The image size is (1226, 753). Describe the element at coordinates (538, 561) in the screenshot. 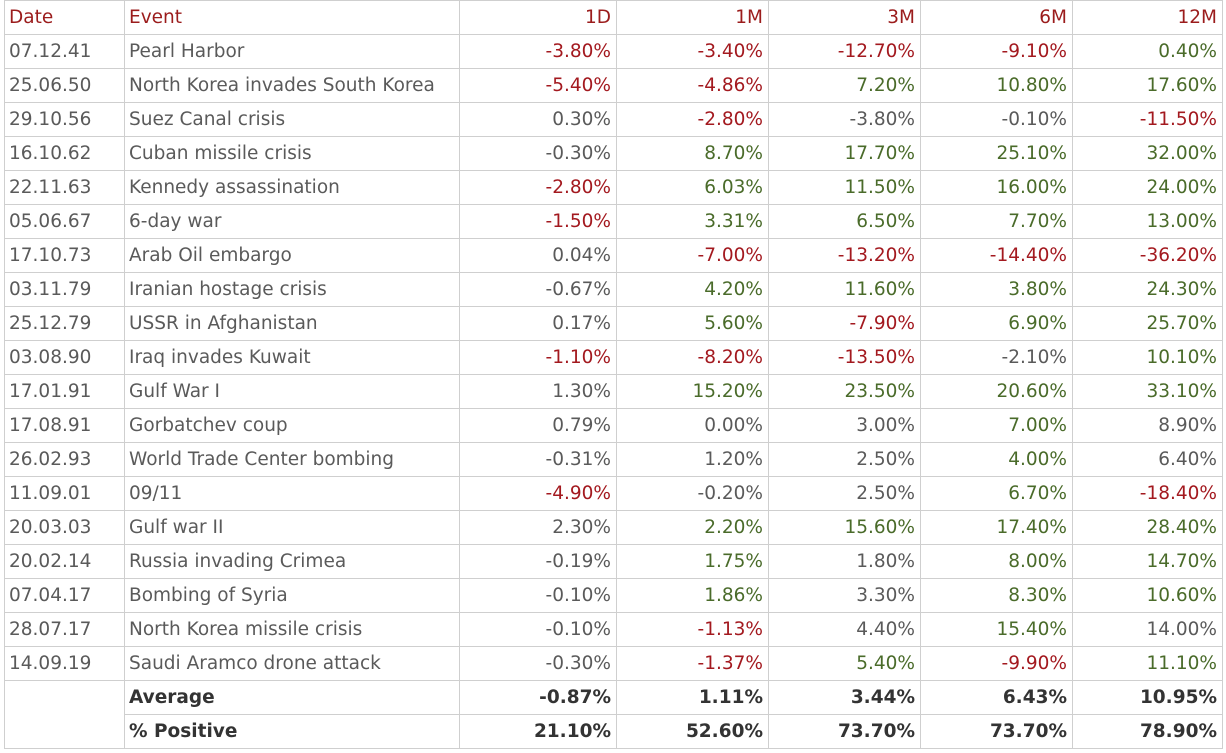

I see `cell-d1: -0.19%` at that location.